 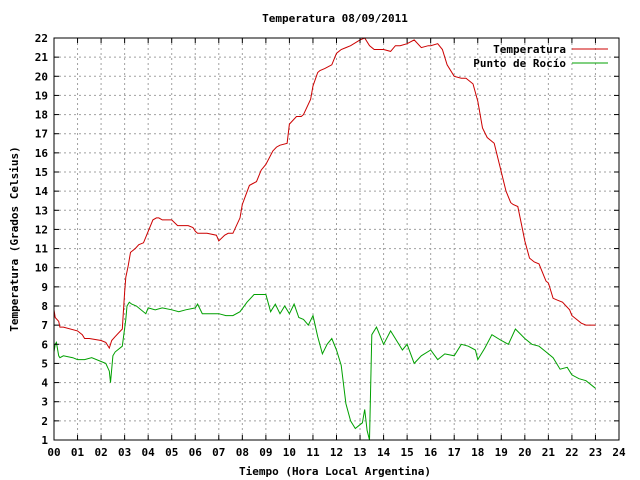 I want to click on y-tick-label: 3, so click(x=44, y=402).